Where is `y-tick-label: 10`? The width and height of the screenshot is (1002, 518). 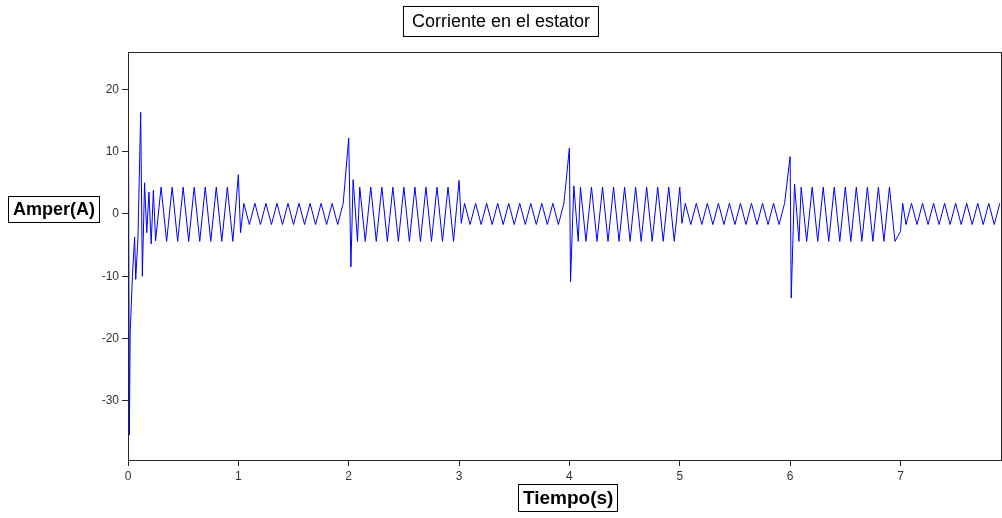
y-tick-label: 10 is located at coordinates (112, 150).